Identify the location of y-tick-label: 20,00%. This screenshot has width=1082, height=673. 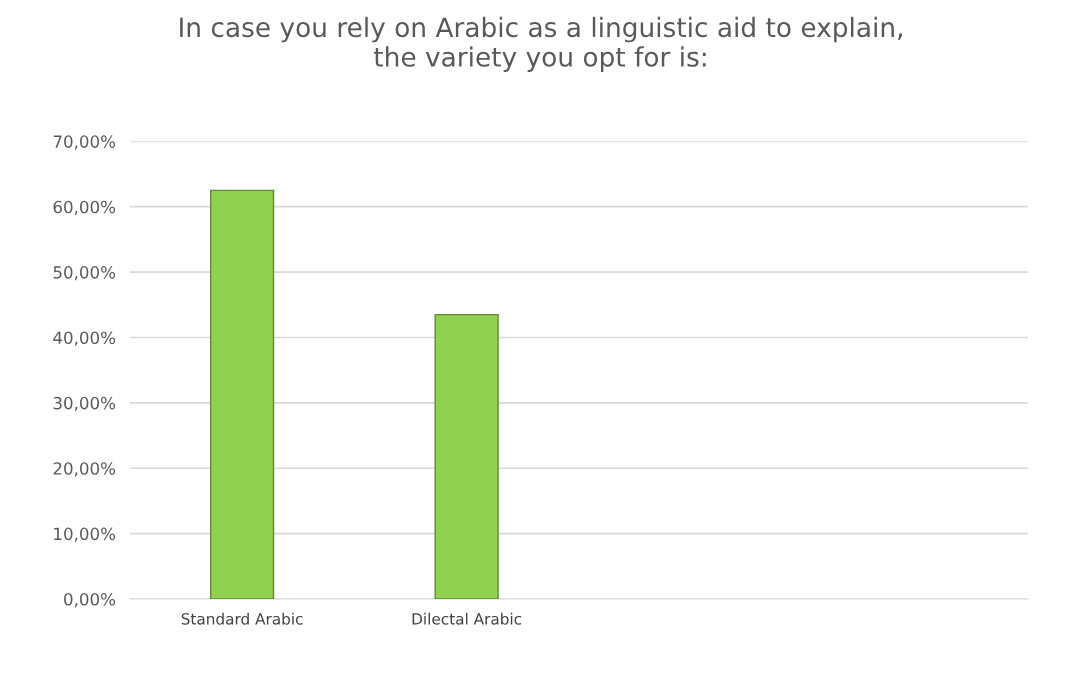
(84, 469).